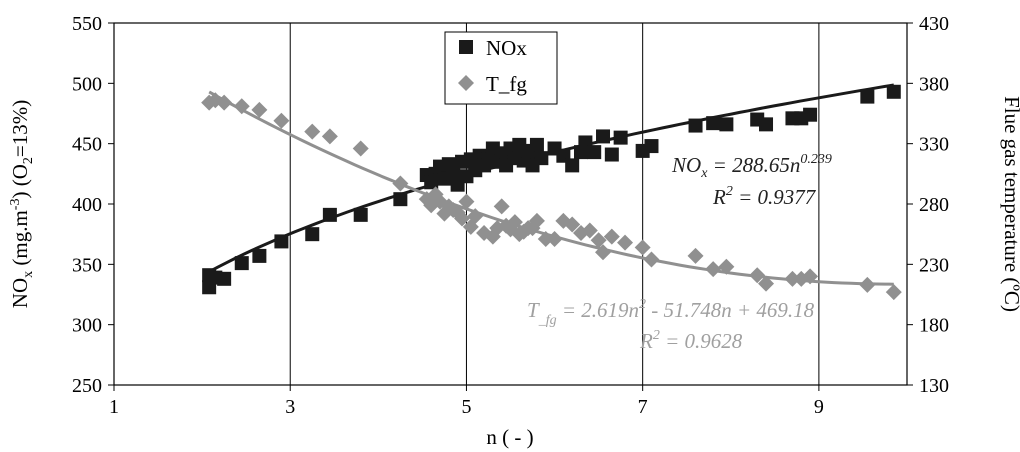 The height and width of the screenshot is (452, 1020). I want to click on x-tick-label: 7, so click(643, 407).